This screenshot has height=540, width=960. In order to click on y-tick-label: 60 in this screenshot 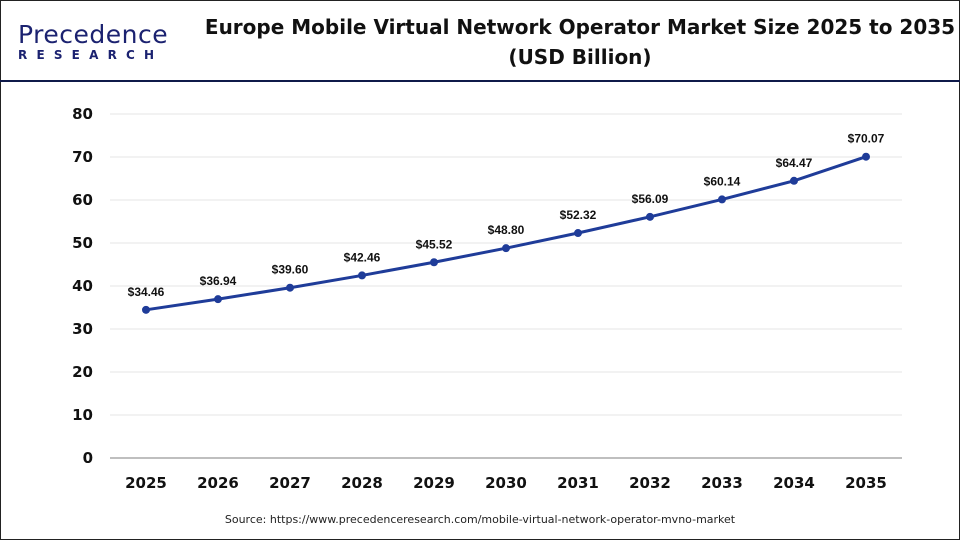, I will do `click(82, 200)`.